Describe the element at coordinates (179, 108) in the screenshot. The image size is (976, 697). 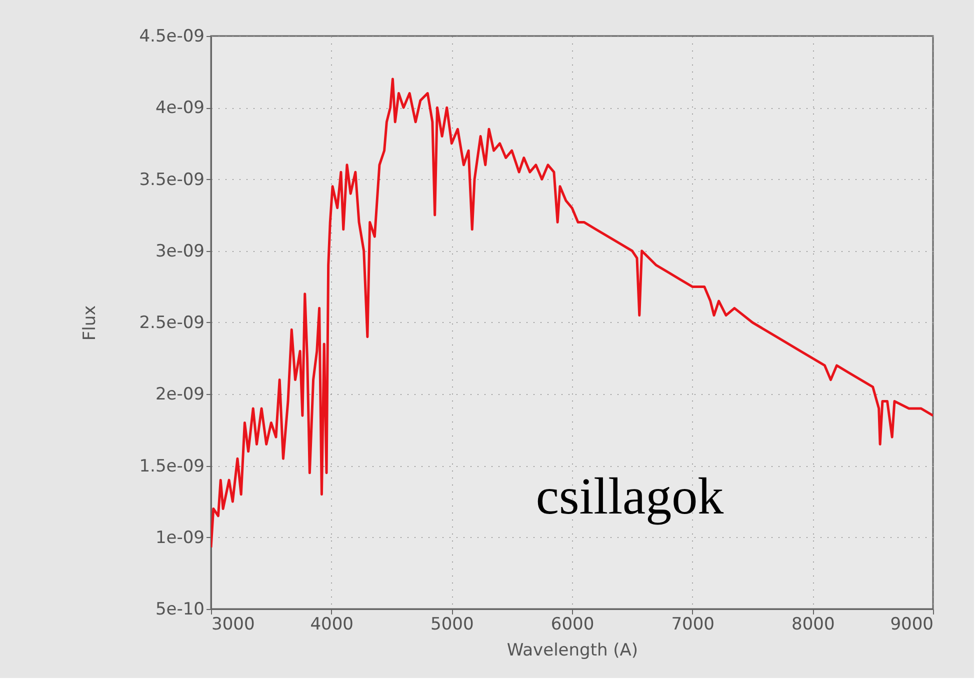
I see `y-tick-label: 4e-09` at that location.